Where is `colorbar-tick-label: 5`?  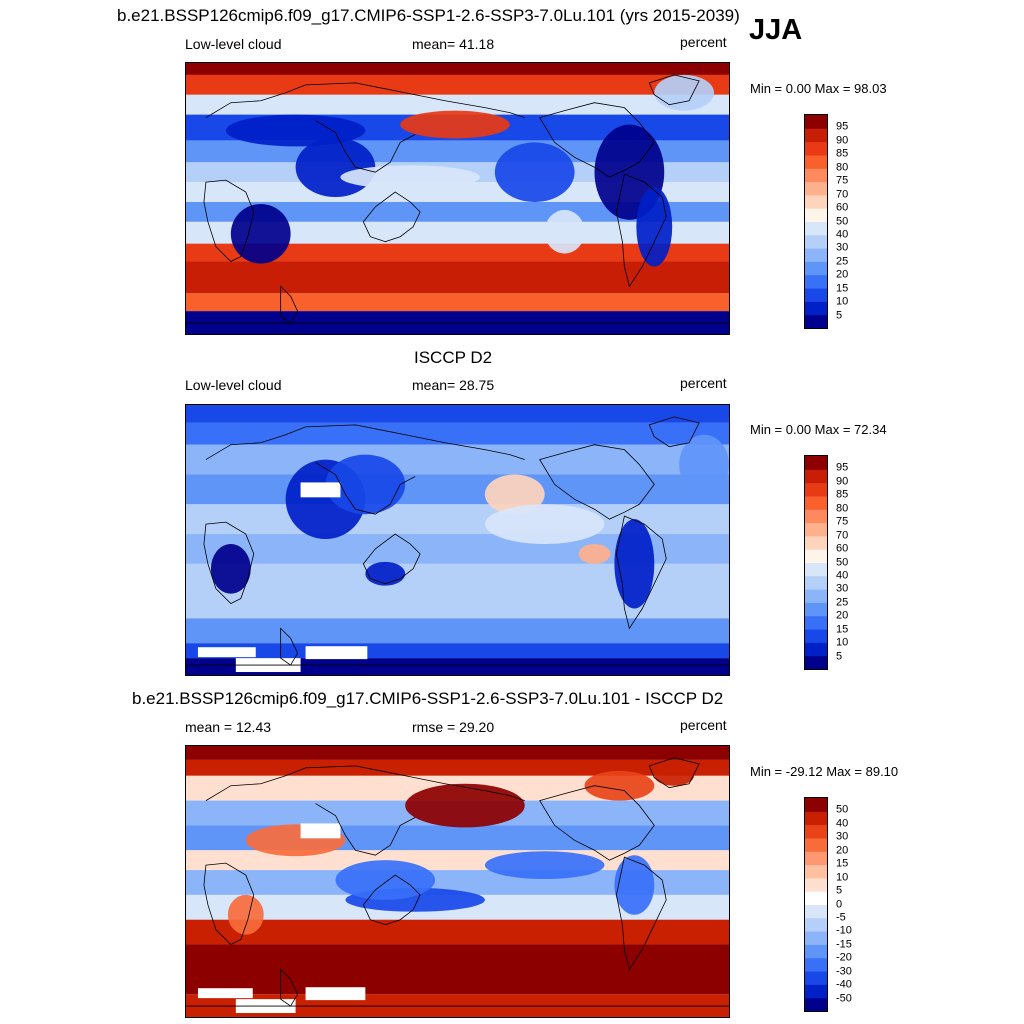
colorbar-tick-label: 5 is located at coordinates (839, 656).